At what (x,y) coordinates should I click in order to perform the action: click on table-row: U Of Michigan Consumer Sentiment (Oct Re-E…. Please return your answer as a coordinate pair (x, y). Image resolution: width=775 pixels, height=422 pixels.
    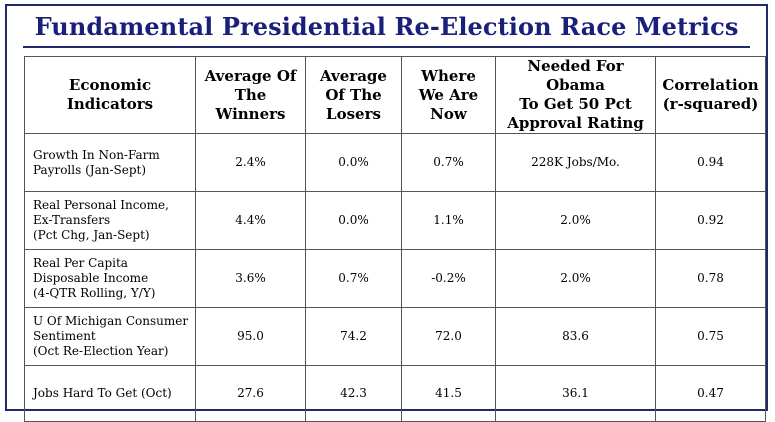
    Looking at the image, I should click on (395, 336).